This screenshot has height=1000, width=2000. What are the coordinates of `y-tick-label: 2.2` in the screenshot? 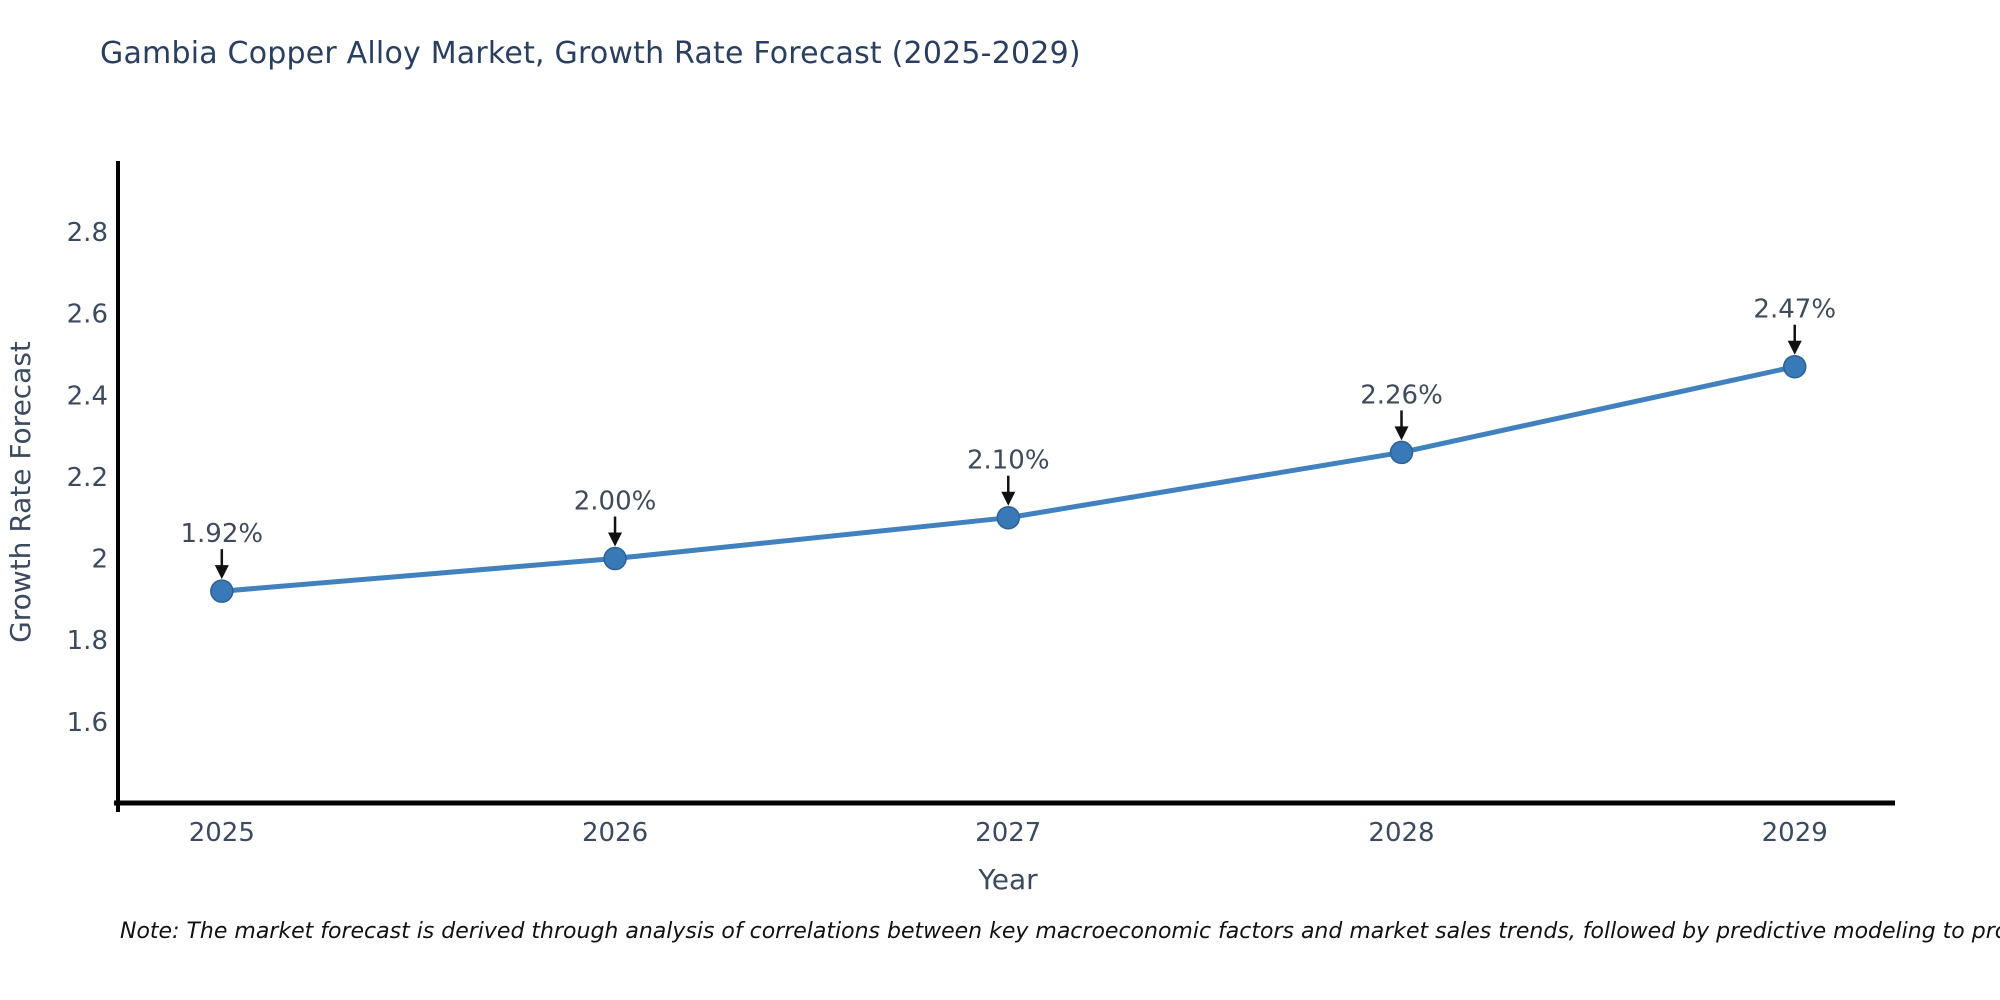 It's located at (87, 478).